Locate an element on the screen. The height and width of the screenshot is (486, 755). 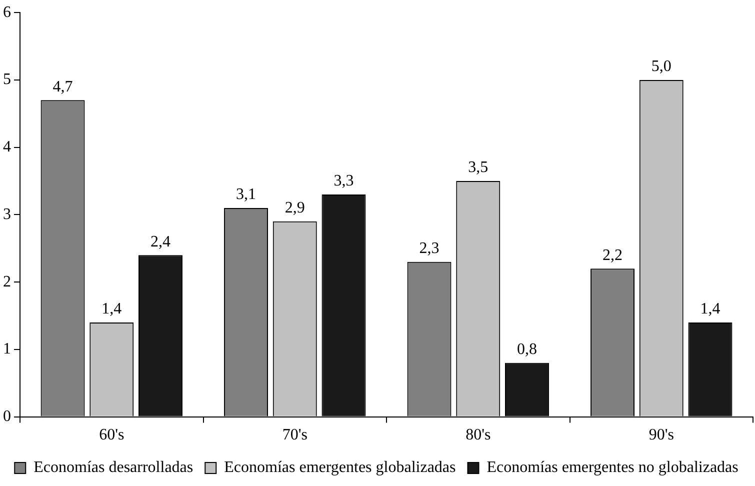
y-tick-label: 3 is located at coordinates (7, 214).